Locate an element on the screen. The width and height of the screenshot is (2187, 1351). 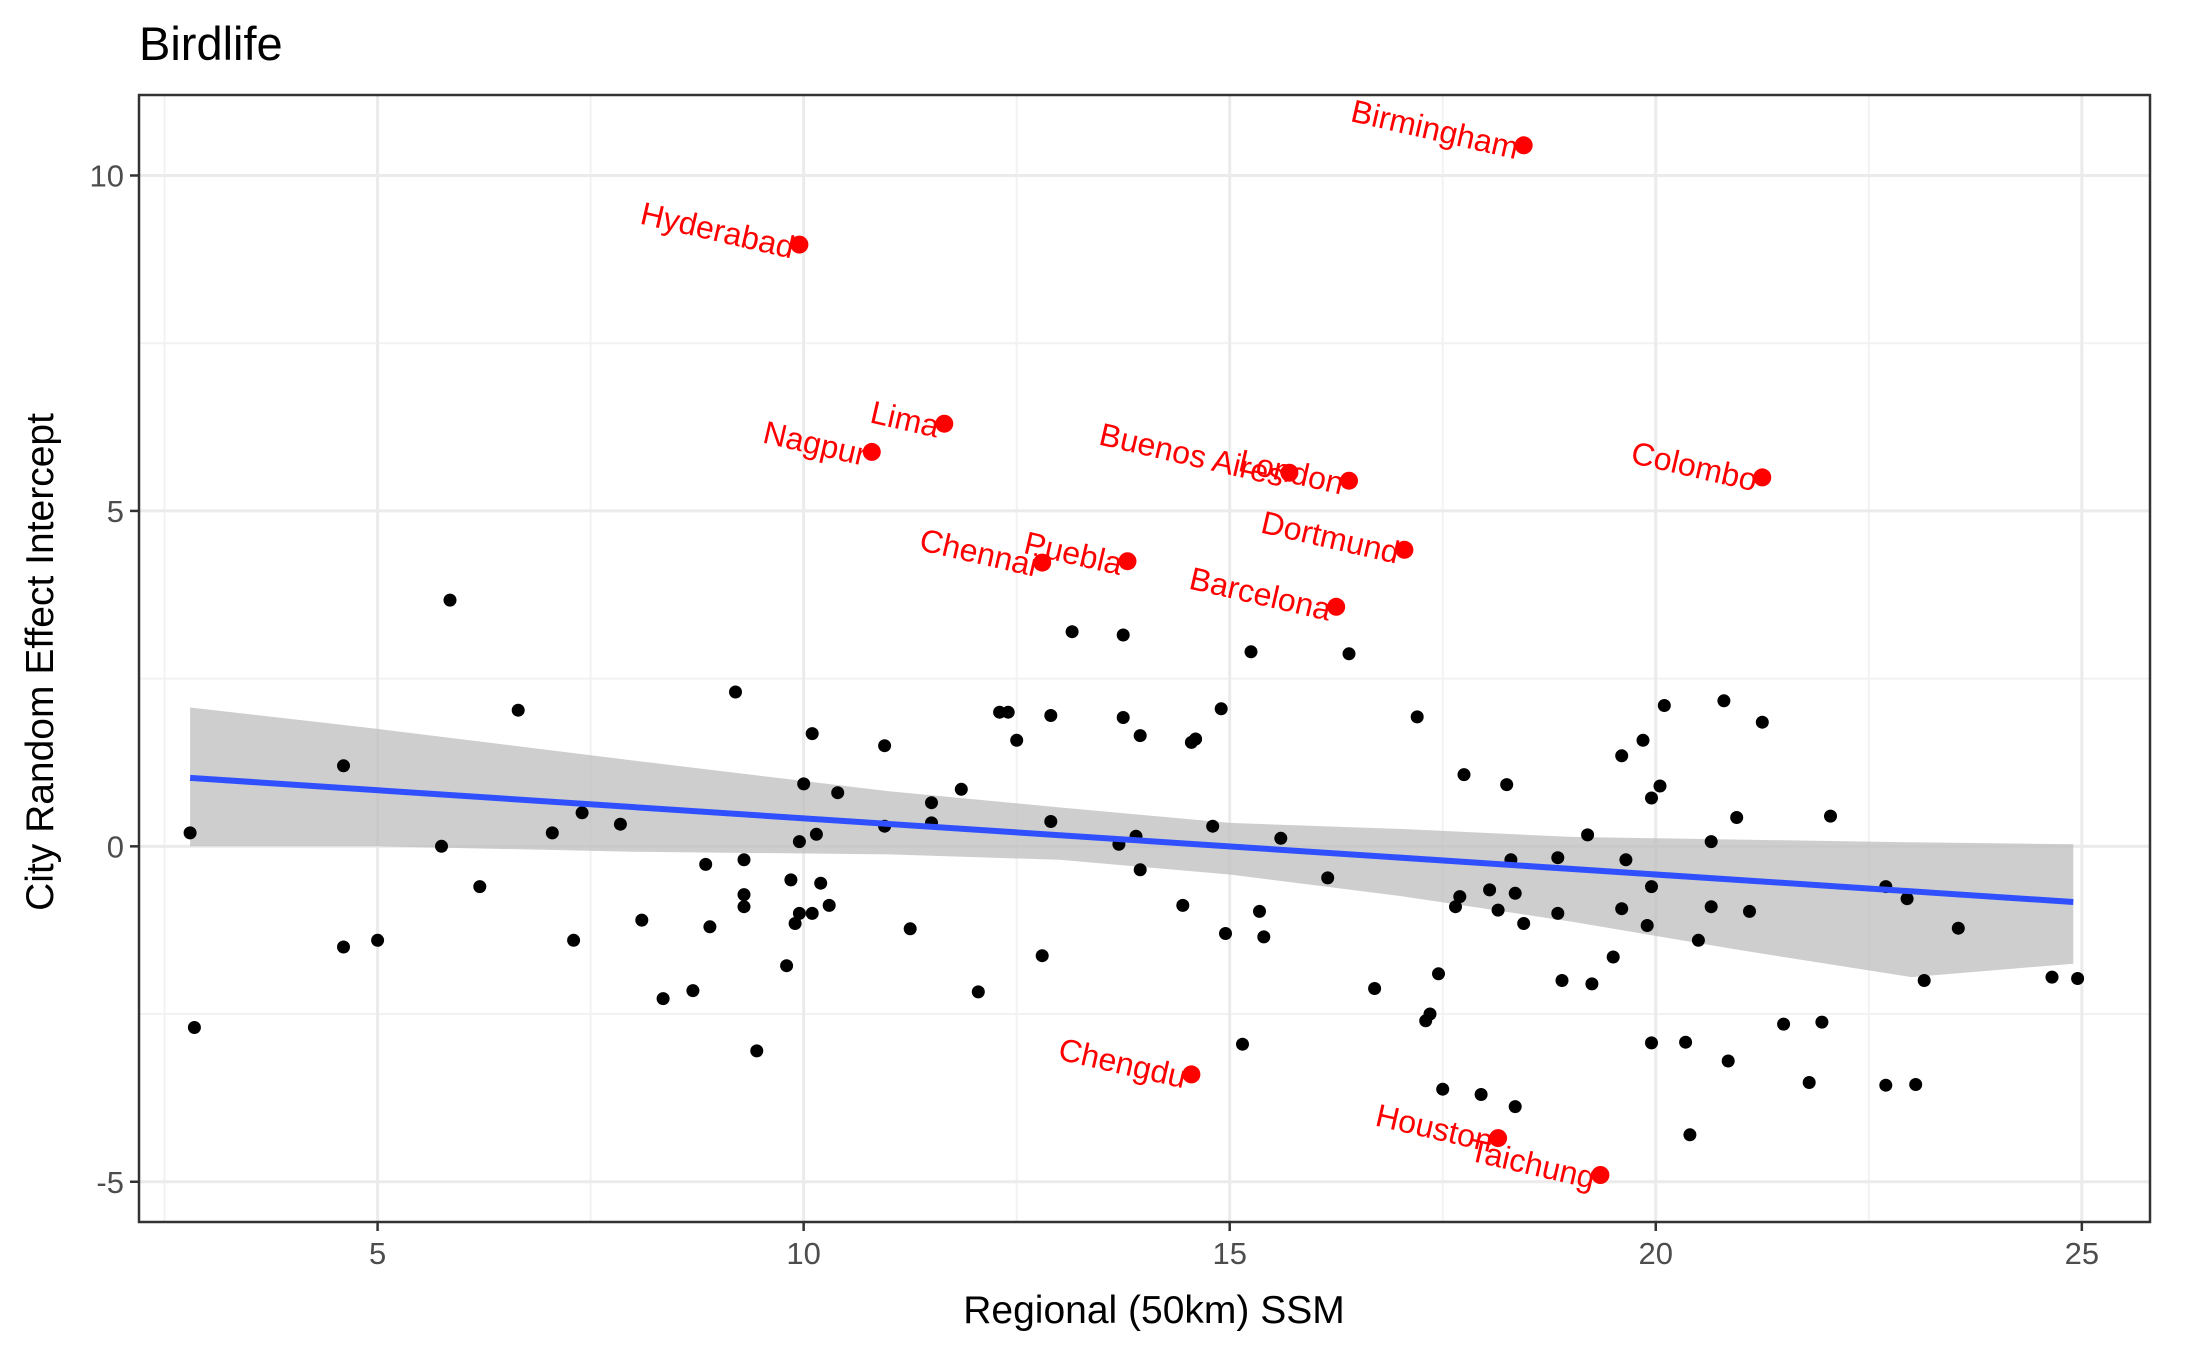
x-tick-label: 15 is located at coordinates (1229, 1253).